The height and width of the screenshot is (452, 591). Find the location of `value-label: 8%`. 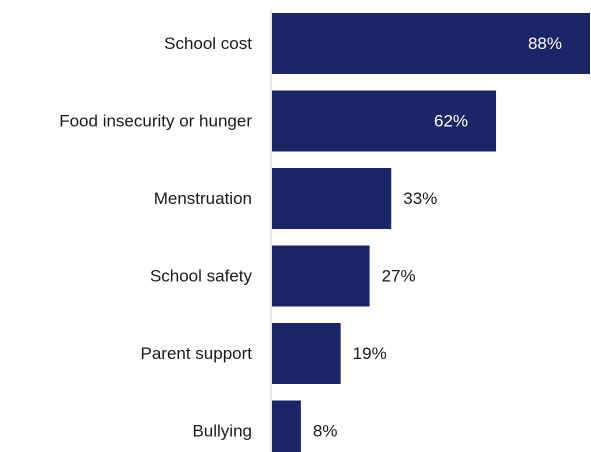

value-label: 8% is located at coordinates (325, 431).